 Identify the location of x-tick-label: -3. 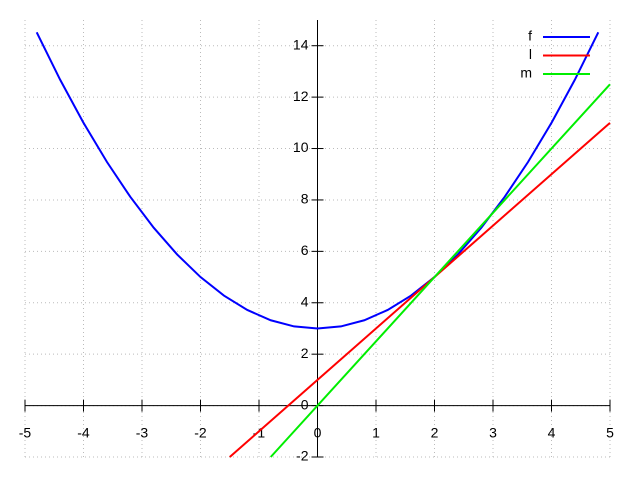
(142, 432).